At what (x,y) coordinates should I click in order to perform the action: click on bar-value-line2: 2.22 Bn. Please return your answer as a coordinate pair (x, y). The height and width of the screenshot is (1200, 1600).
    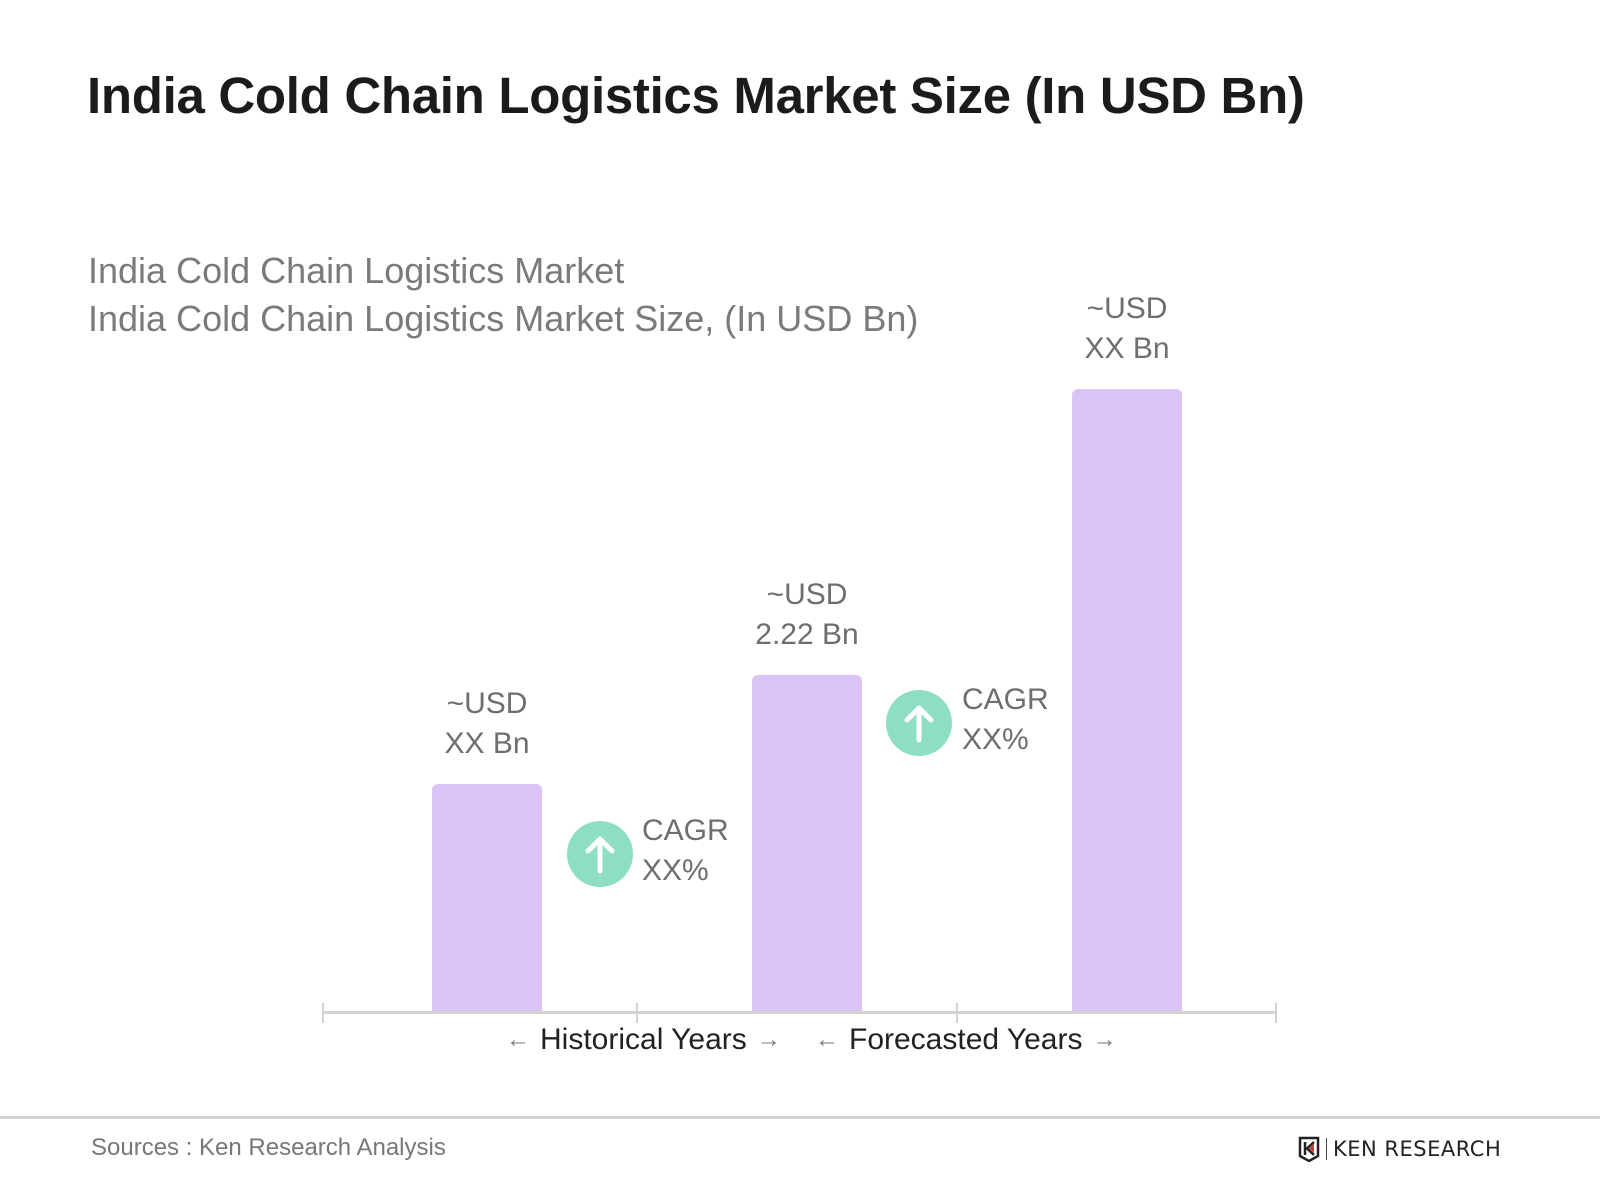
    Looking at the image, I should click on (807, 634).